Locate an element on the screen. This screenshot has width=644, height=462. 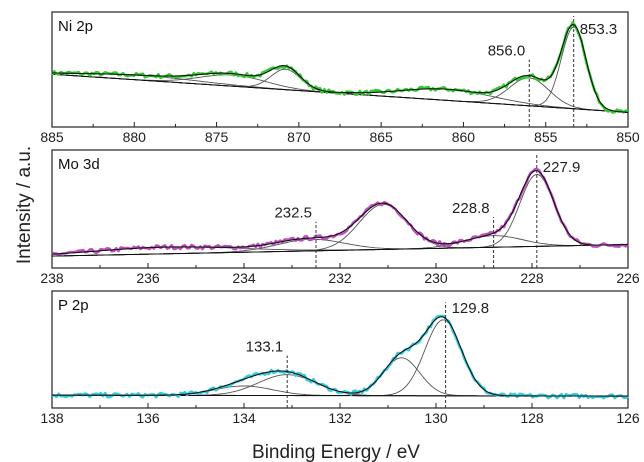
x-tick-label: 226 is located at coordinates (628, 278).